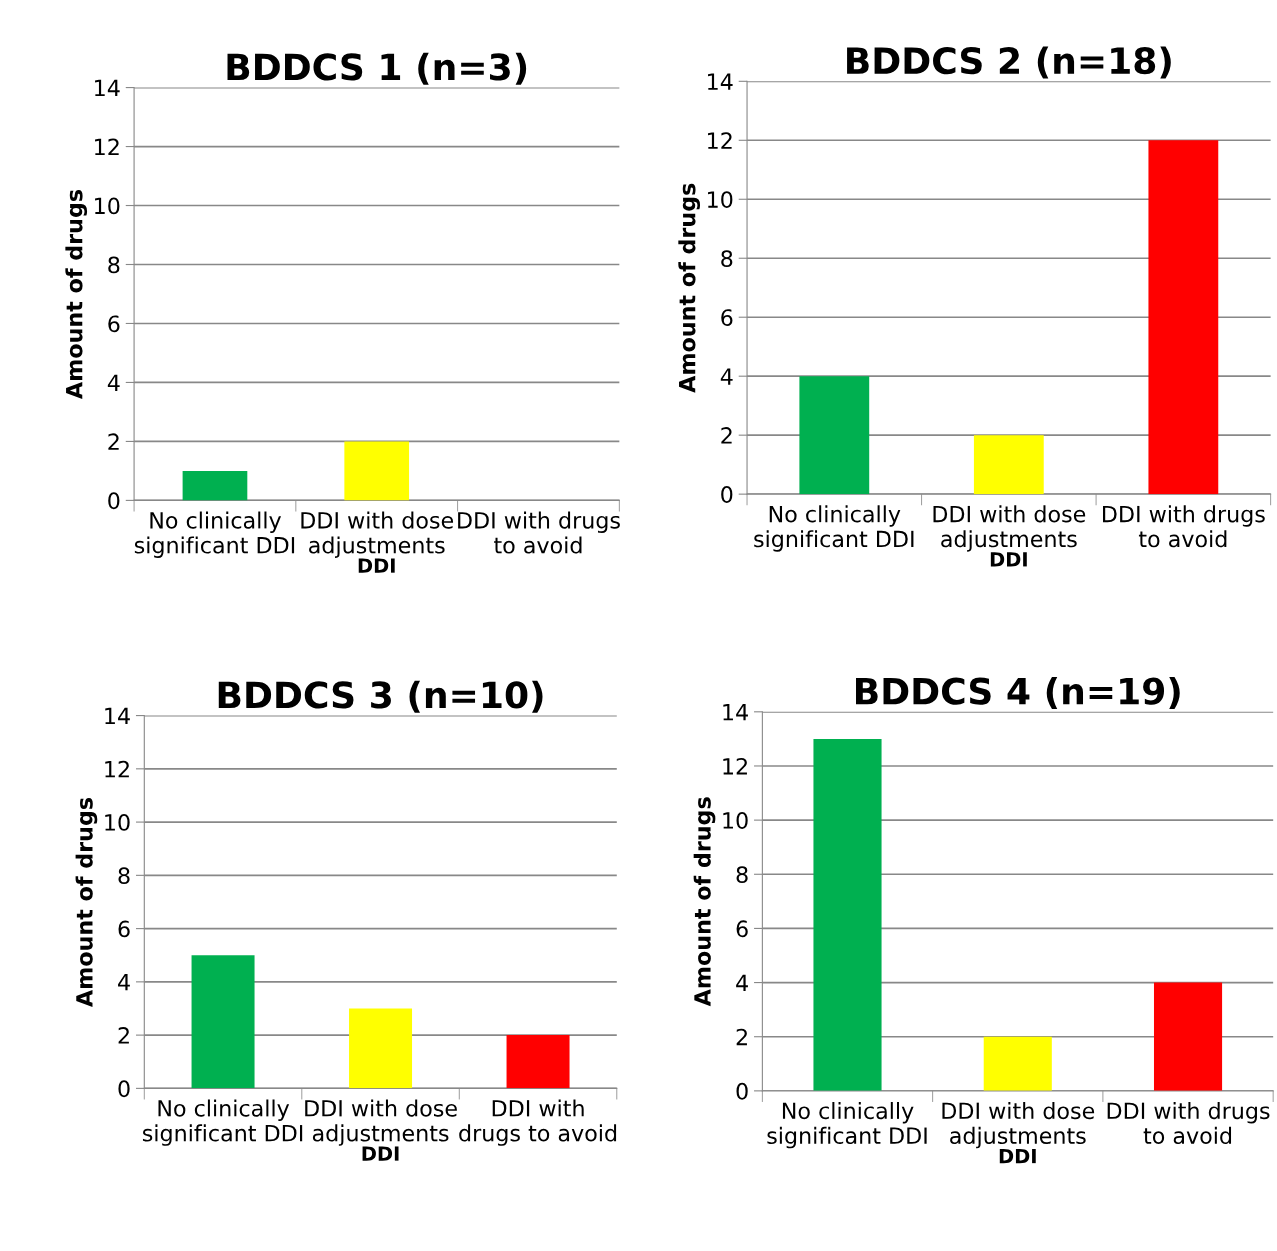  What do you see at coordinates (1009, 62) in the screenshot?
I see `chart-title: BDDCS 2 (n=18)` at bounding box center [1009, 62].